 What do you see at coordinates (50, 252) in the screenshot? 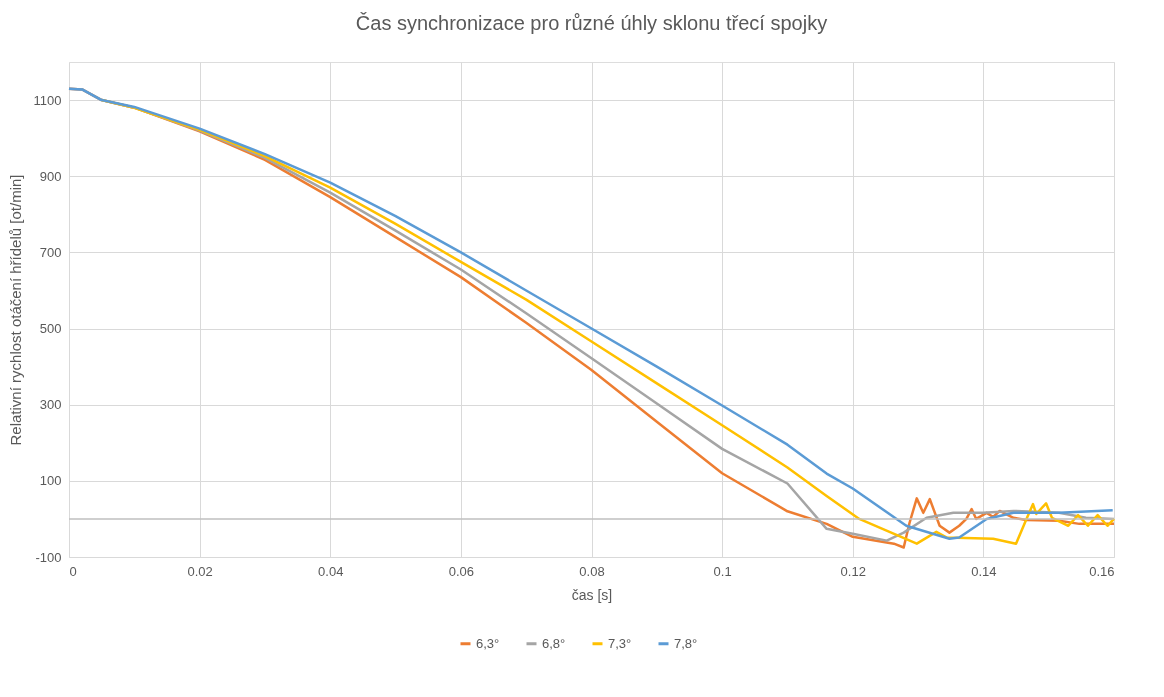
I see `y-tick-label: 700` at bounding box center [50, 252].